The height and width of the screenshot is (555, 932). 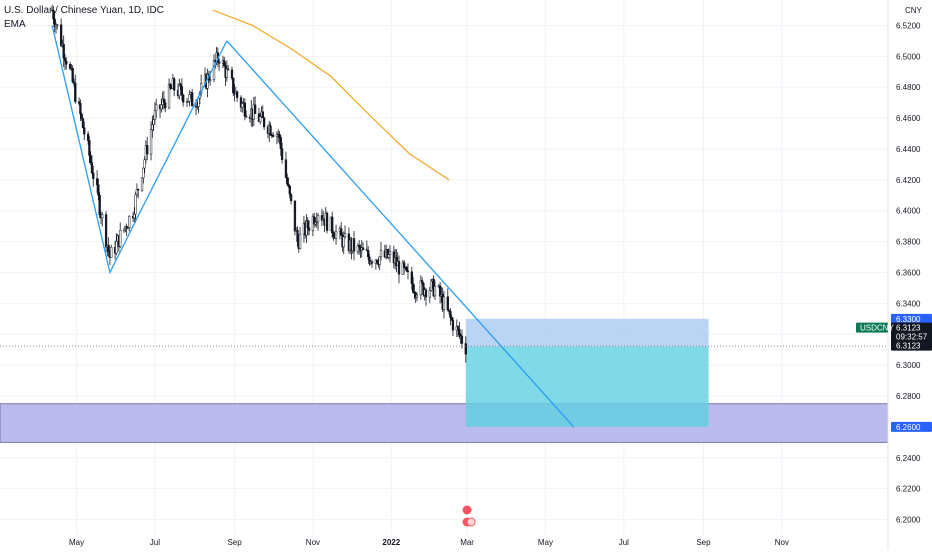 I want to click on chart-title: U.S. Dollar / Chinese Yuan, 1D, IDC, so click(x=84, y=10).